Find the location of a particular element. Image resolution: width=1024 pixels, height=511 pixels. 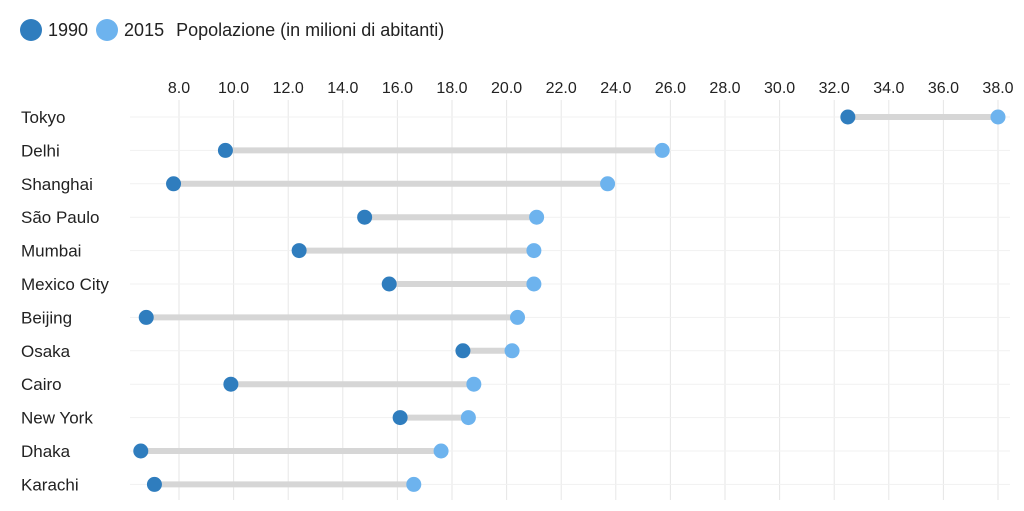

x-tick-label: 38.0 is located at coordinates (997, 88).